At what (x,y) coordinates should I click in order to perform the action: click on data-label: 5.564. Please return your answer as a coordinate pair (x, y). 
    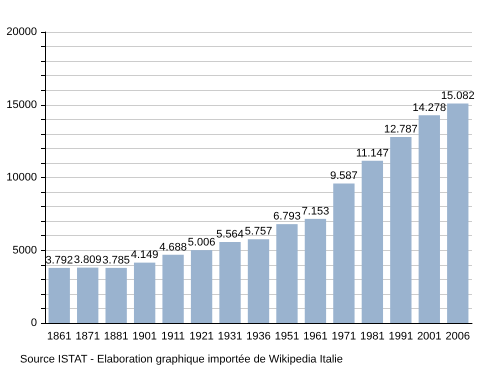
    Looking at the image, I should click on (230, 234).